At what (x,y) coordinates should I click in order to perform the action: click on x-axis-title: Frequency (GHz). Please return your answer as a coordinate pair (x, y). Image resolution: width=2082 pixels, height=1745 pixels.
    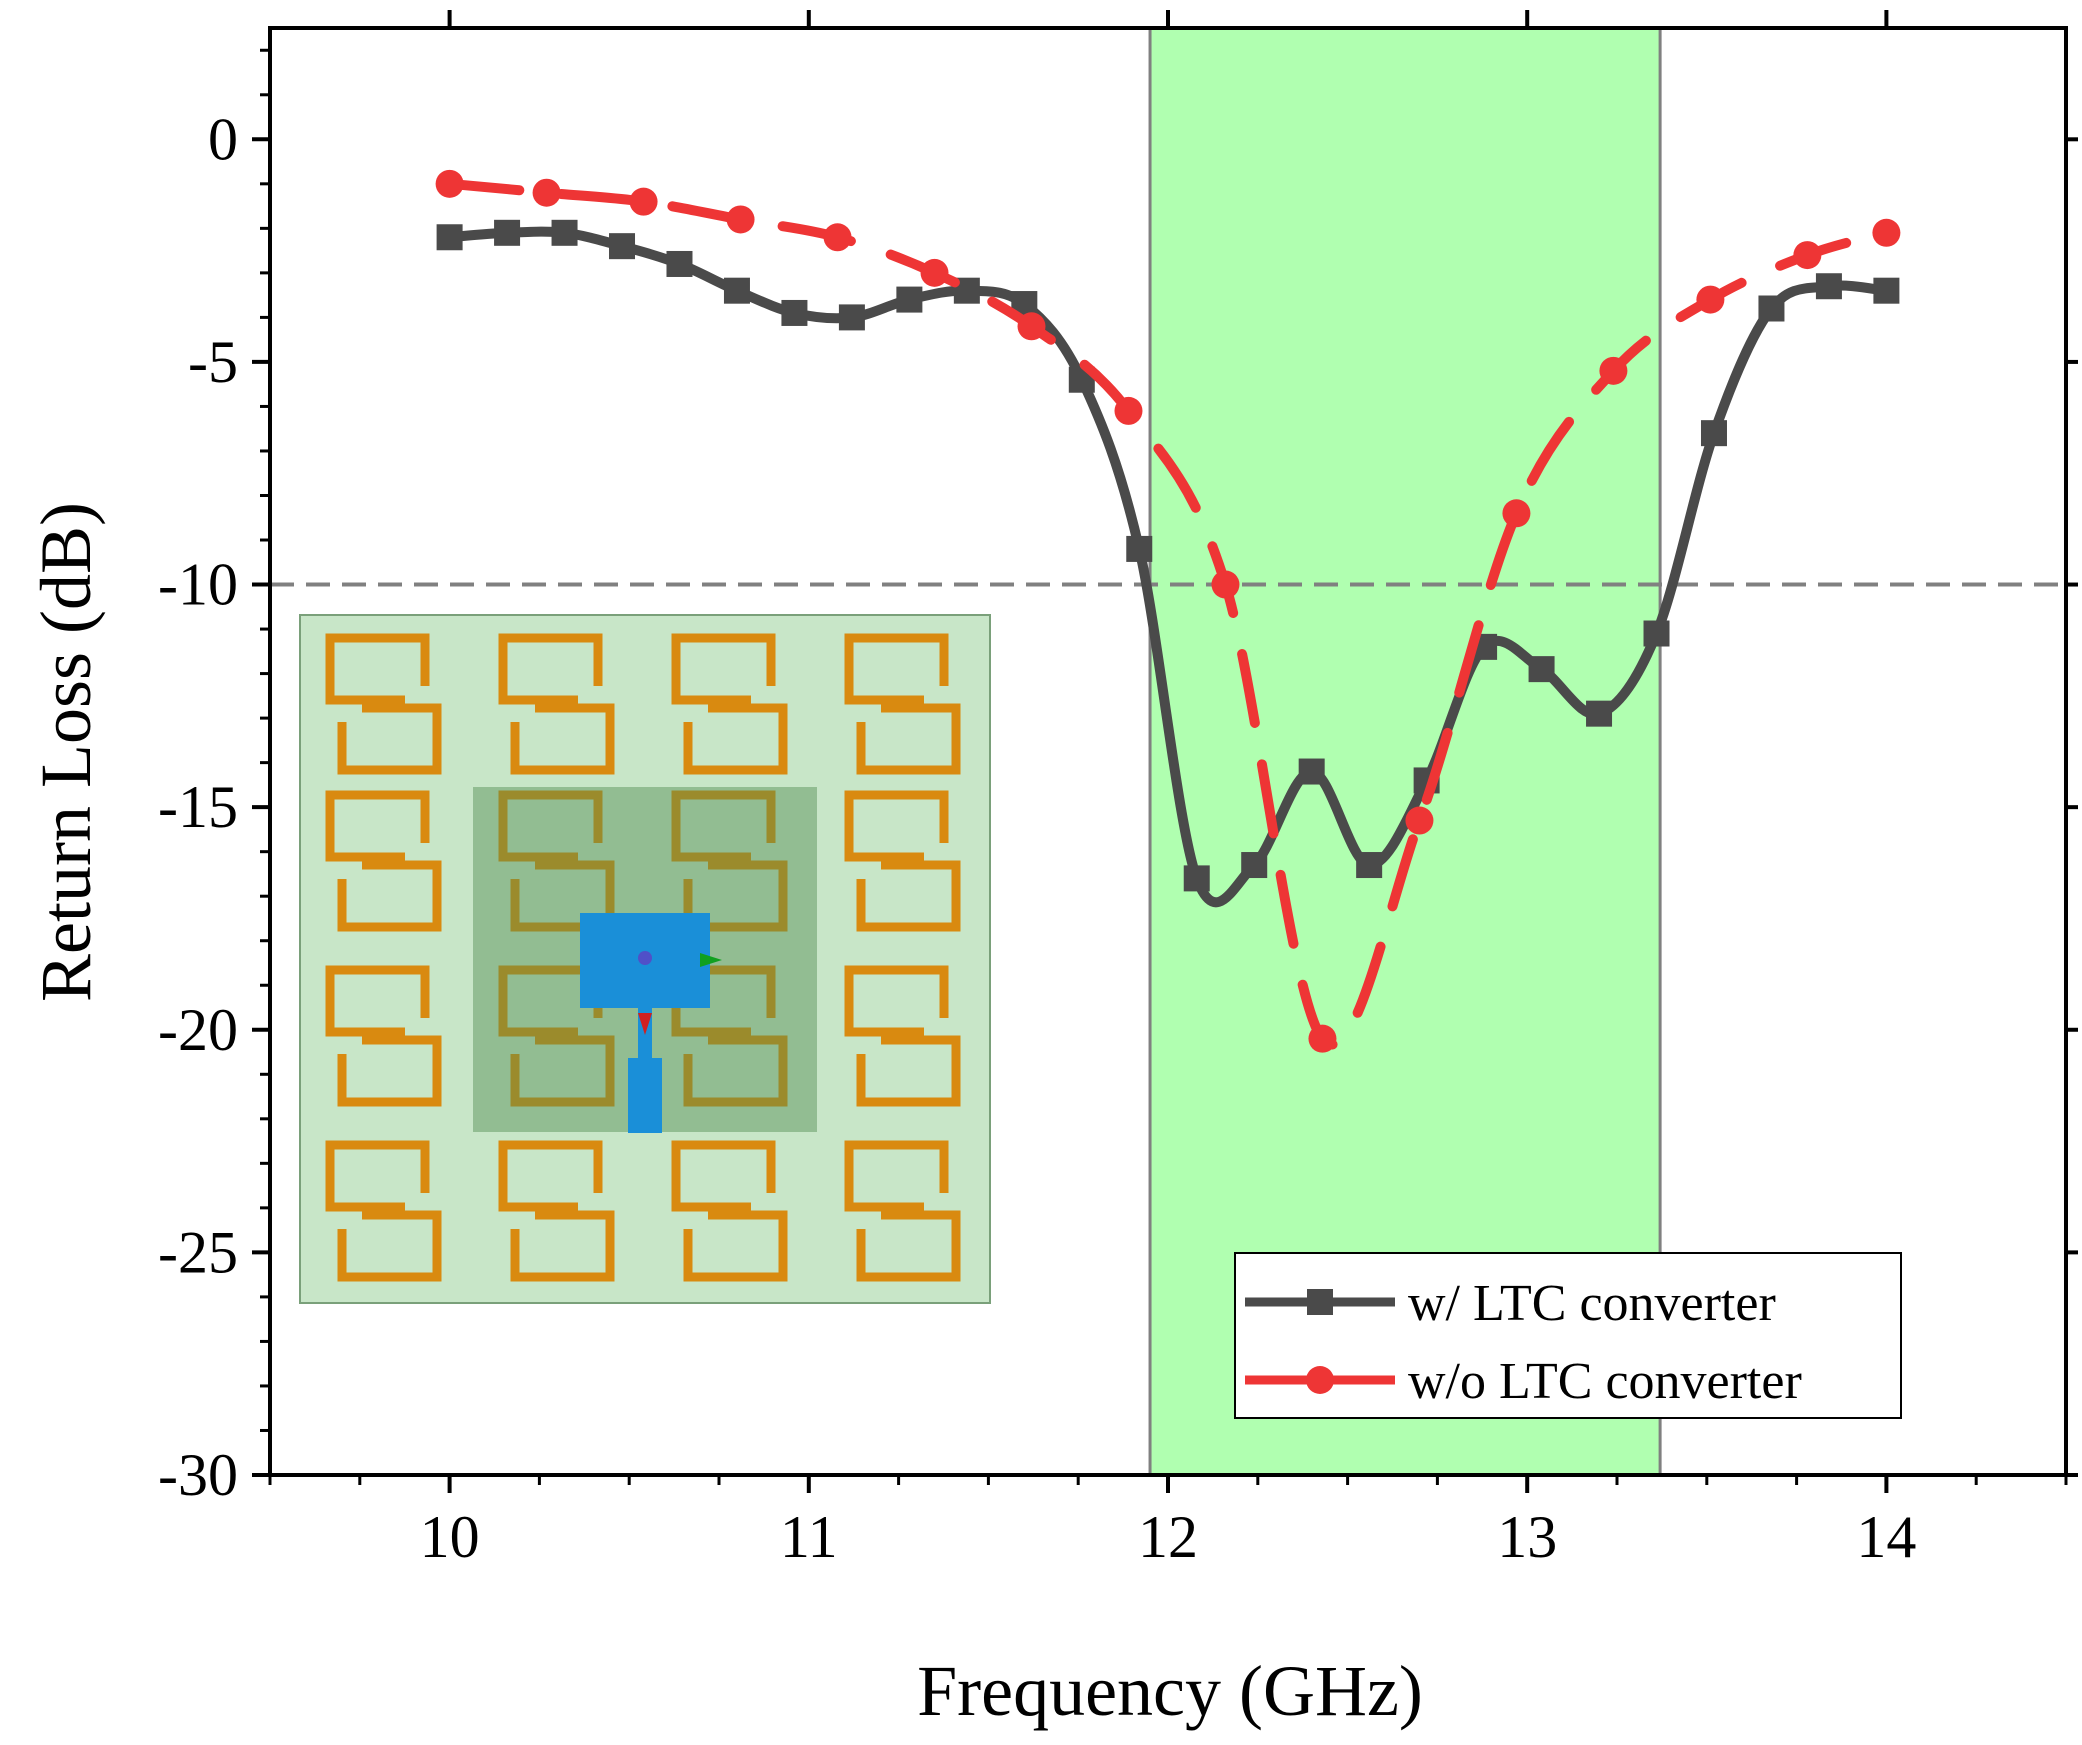
    Looking at the image, I should click on (1170, 1691).